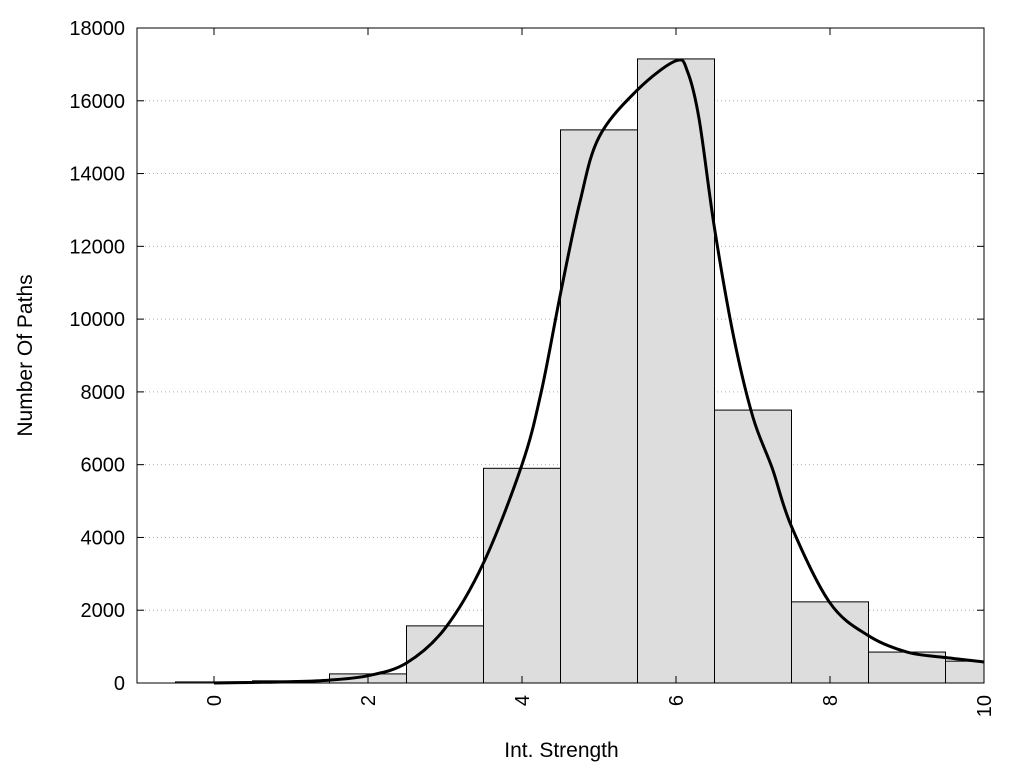  Describe the element at coordinates (97, 247) in the screenshot. I see `y-tick-label: 12000` at that location.